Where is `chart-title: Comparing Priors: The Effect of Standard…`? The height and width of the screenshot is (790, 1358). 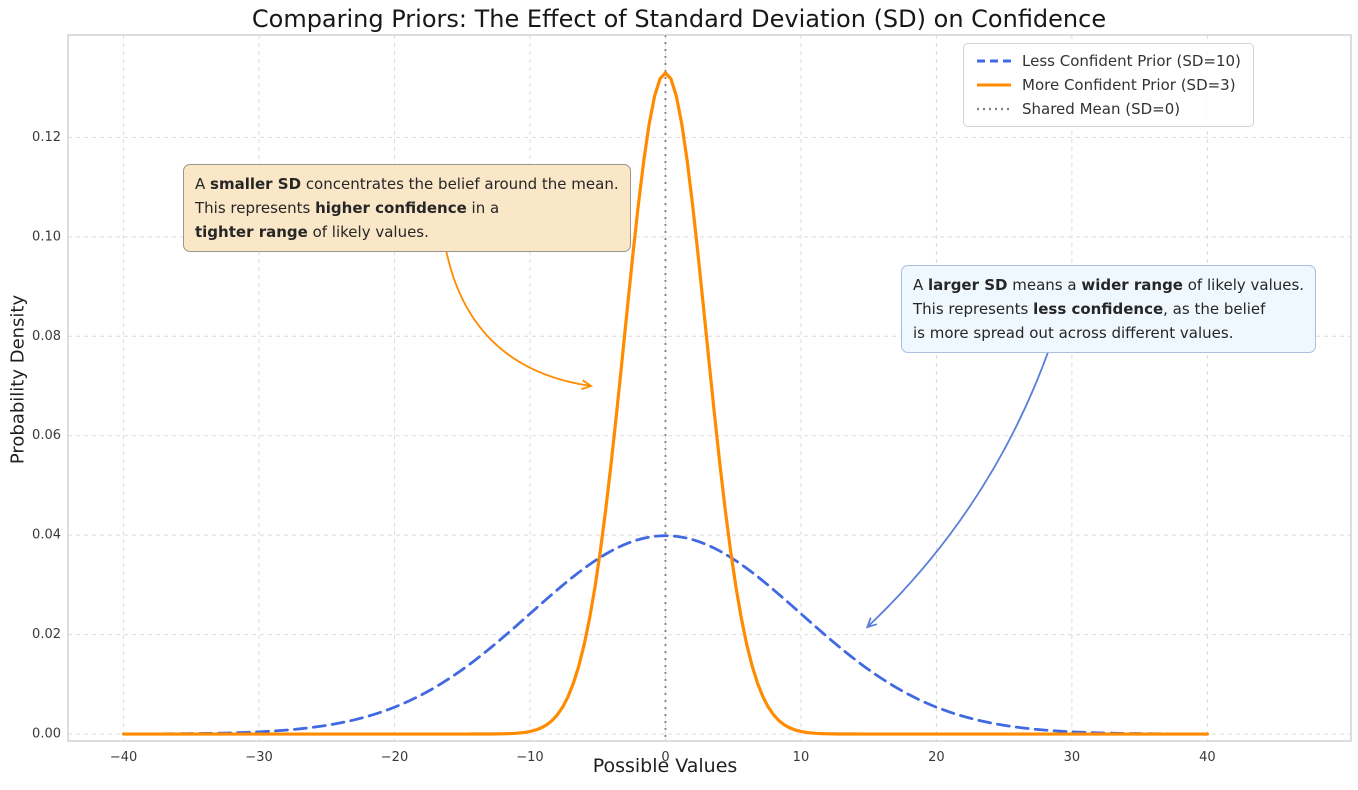 chart-title: Comparing Priors: The Effect of Standard… is located at coordinates (679, 19).